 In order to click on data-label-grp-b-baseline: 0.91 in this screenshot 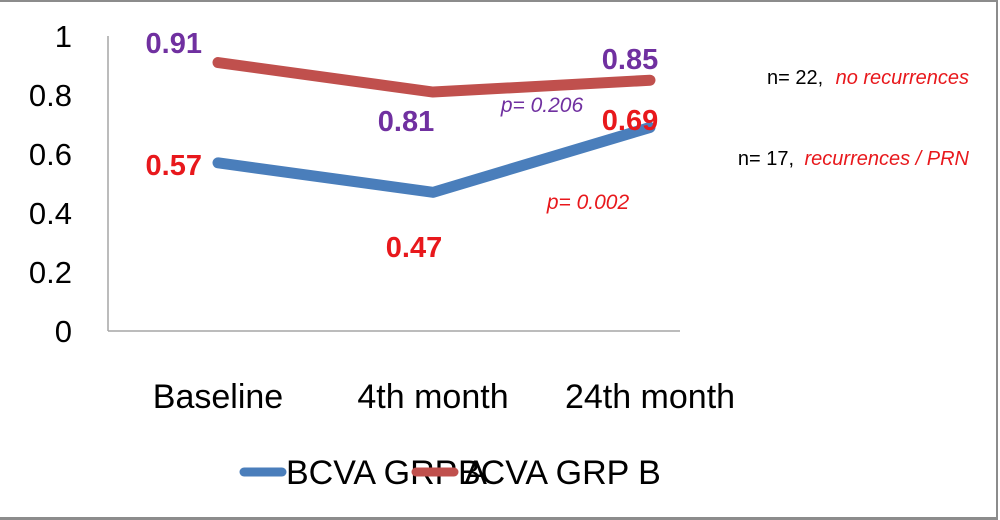, I will do `click(174, 44)`.